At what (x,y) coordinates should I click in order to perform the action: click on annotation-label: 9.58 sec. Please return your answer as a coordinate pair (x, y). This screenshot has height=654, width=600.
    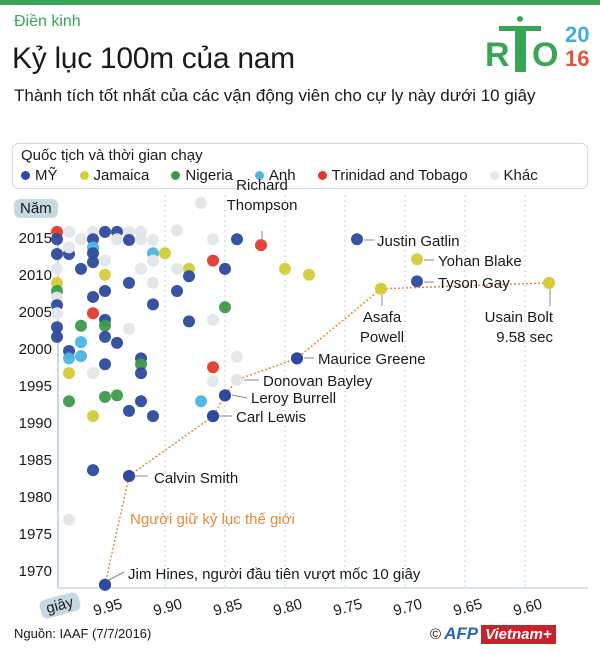
    Looking at the image, I should click on (524, 337).